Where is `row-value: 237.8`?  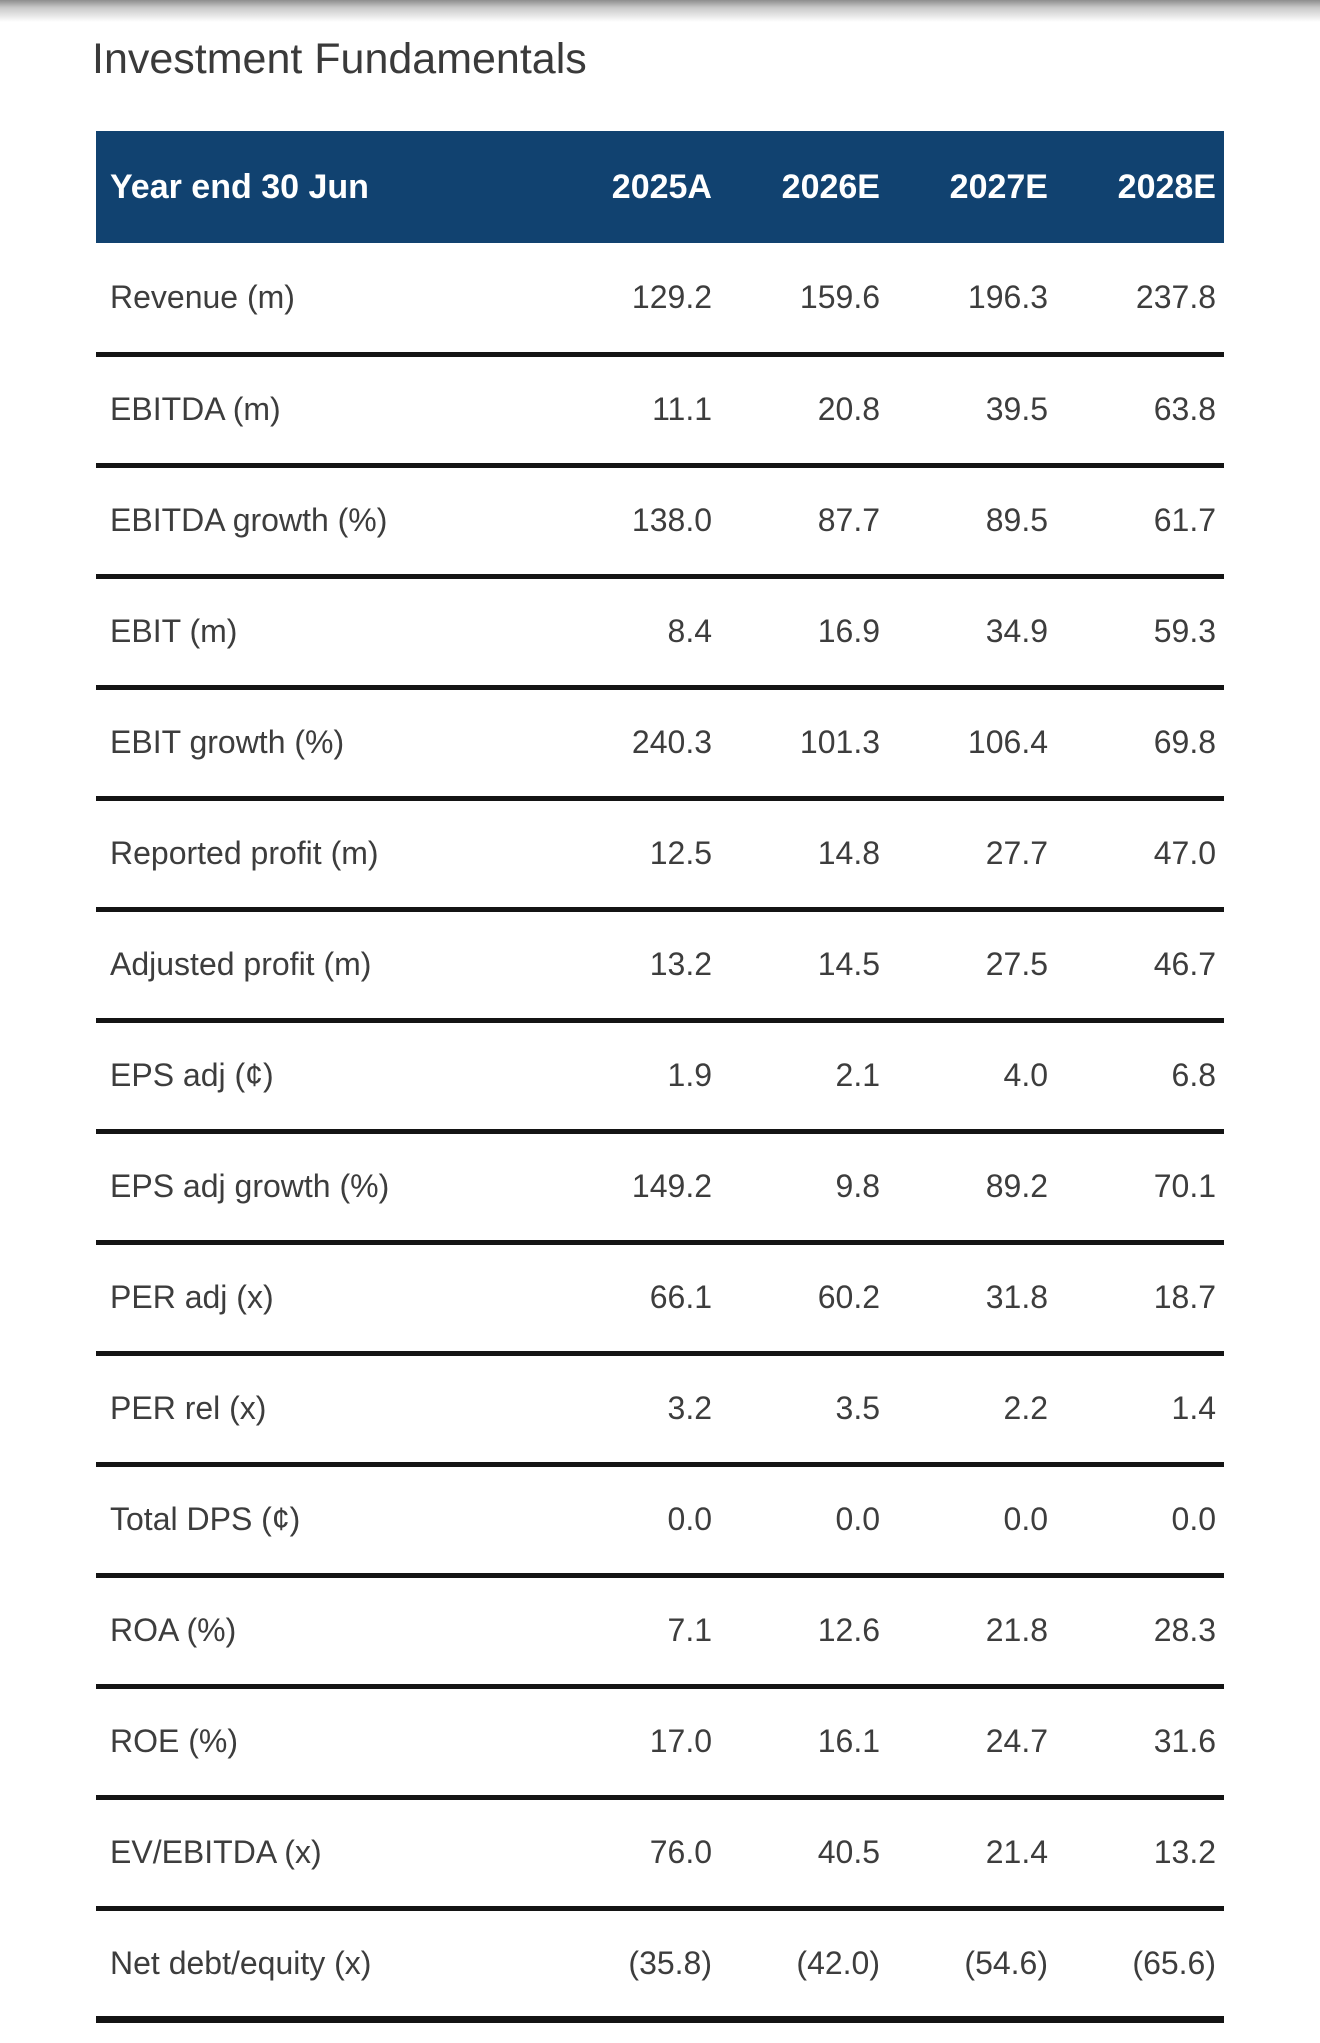 row-value: 237.8 is located at coordinates (1175, 296).